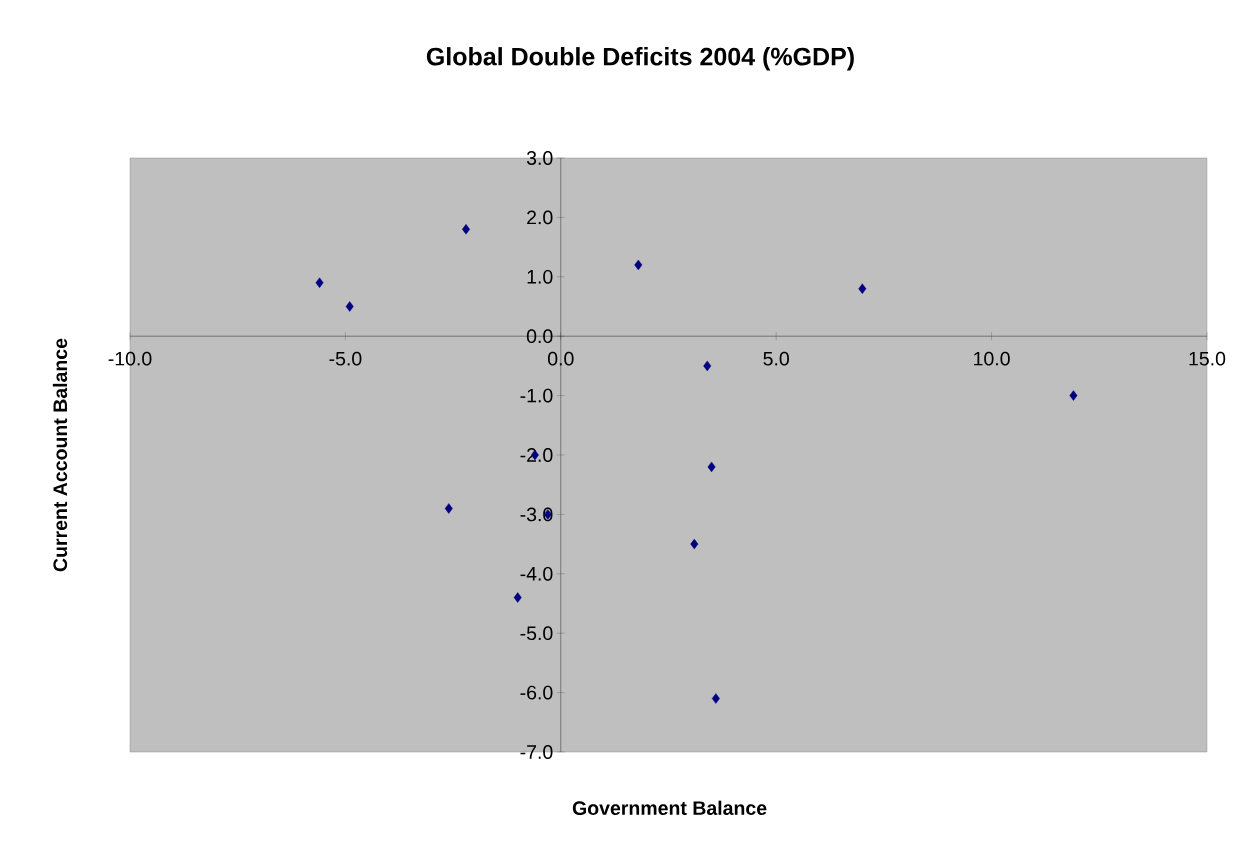  I want to click on x-tick-label: 15.0, so click(1207, 358).